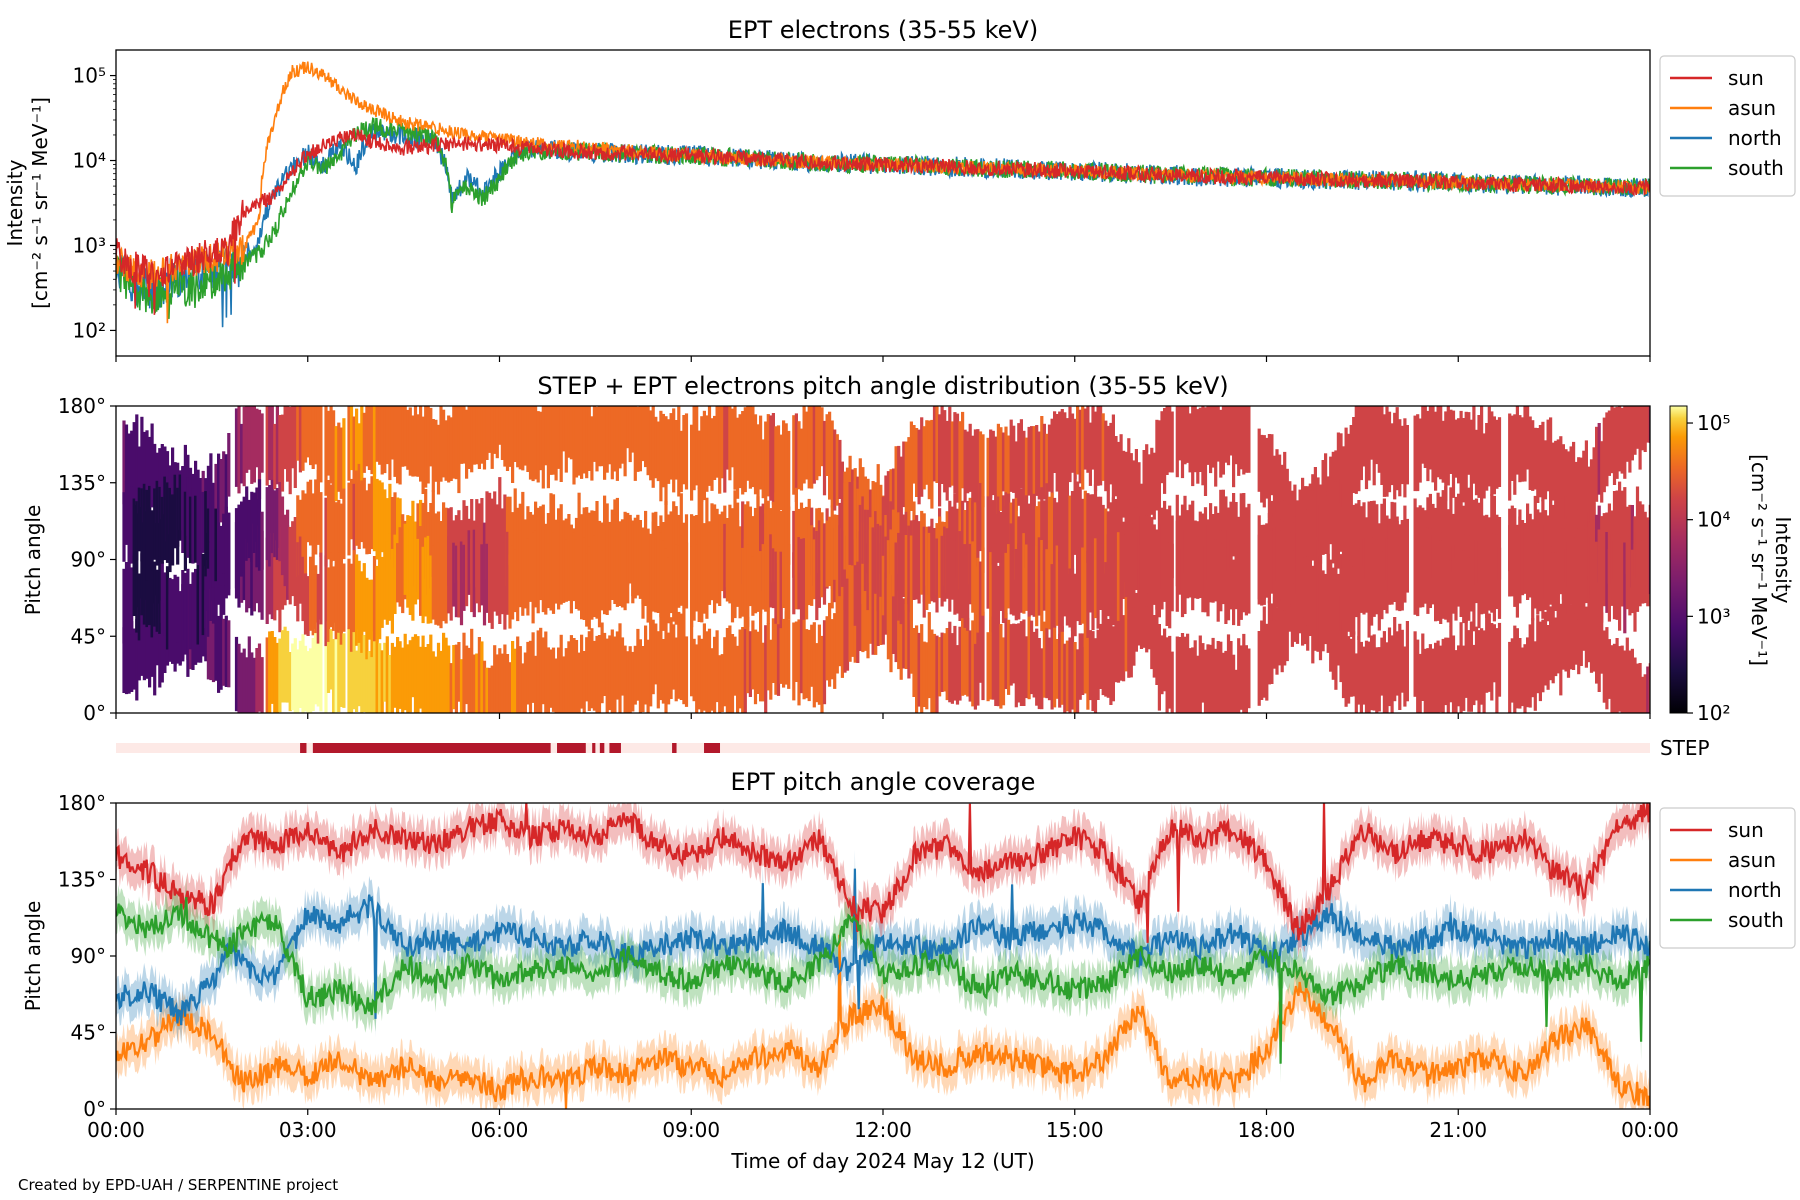  Describe the element at coordinates (308, 1130) in the screenshot. I see `x-tick-label: 03:00` at that location.